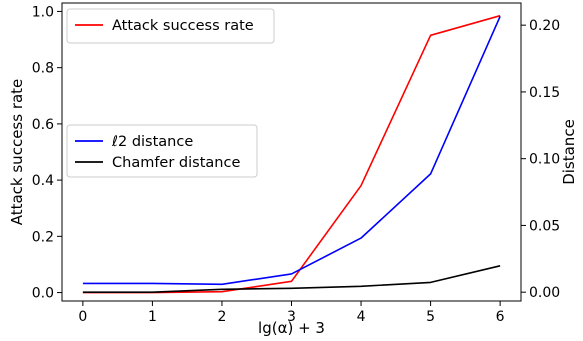  I want to click on x-tick-label: 4, so click(361, 317).